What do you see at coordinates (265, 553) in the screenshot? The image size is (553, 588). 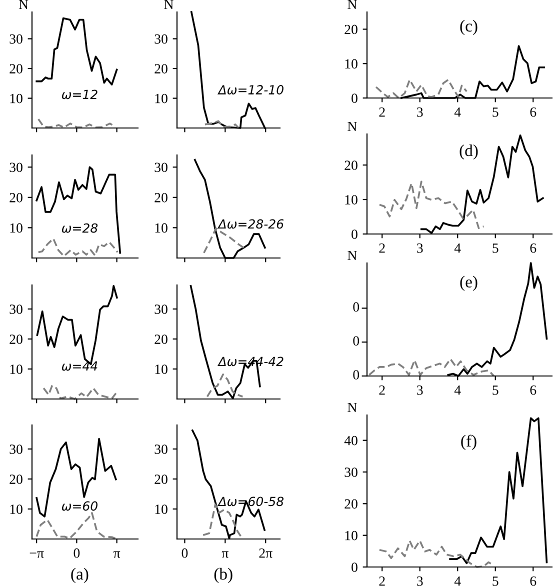 I see `x-tick-label: 2π` at bounding box center [265, 553].